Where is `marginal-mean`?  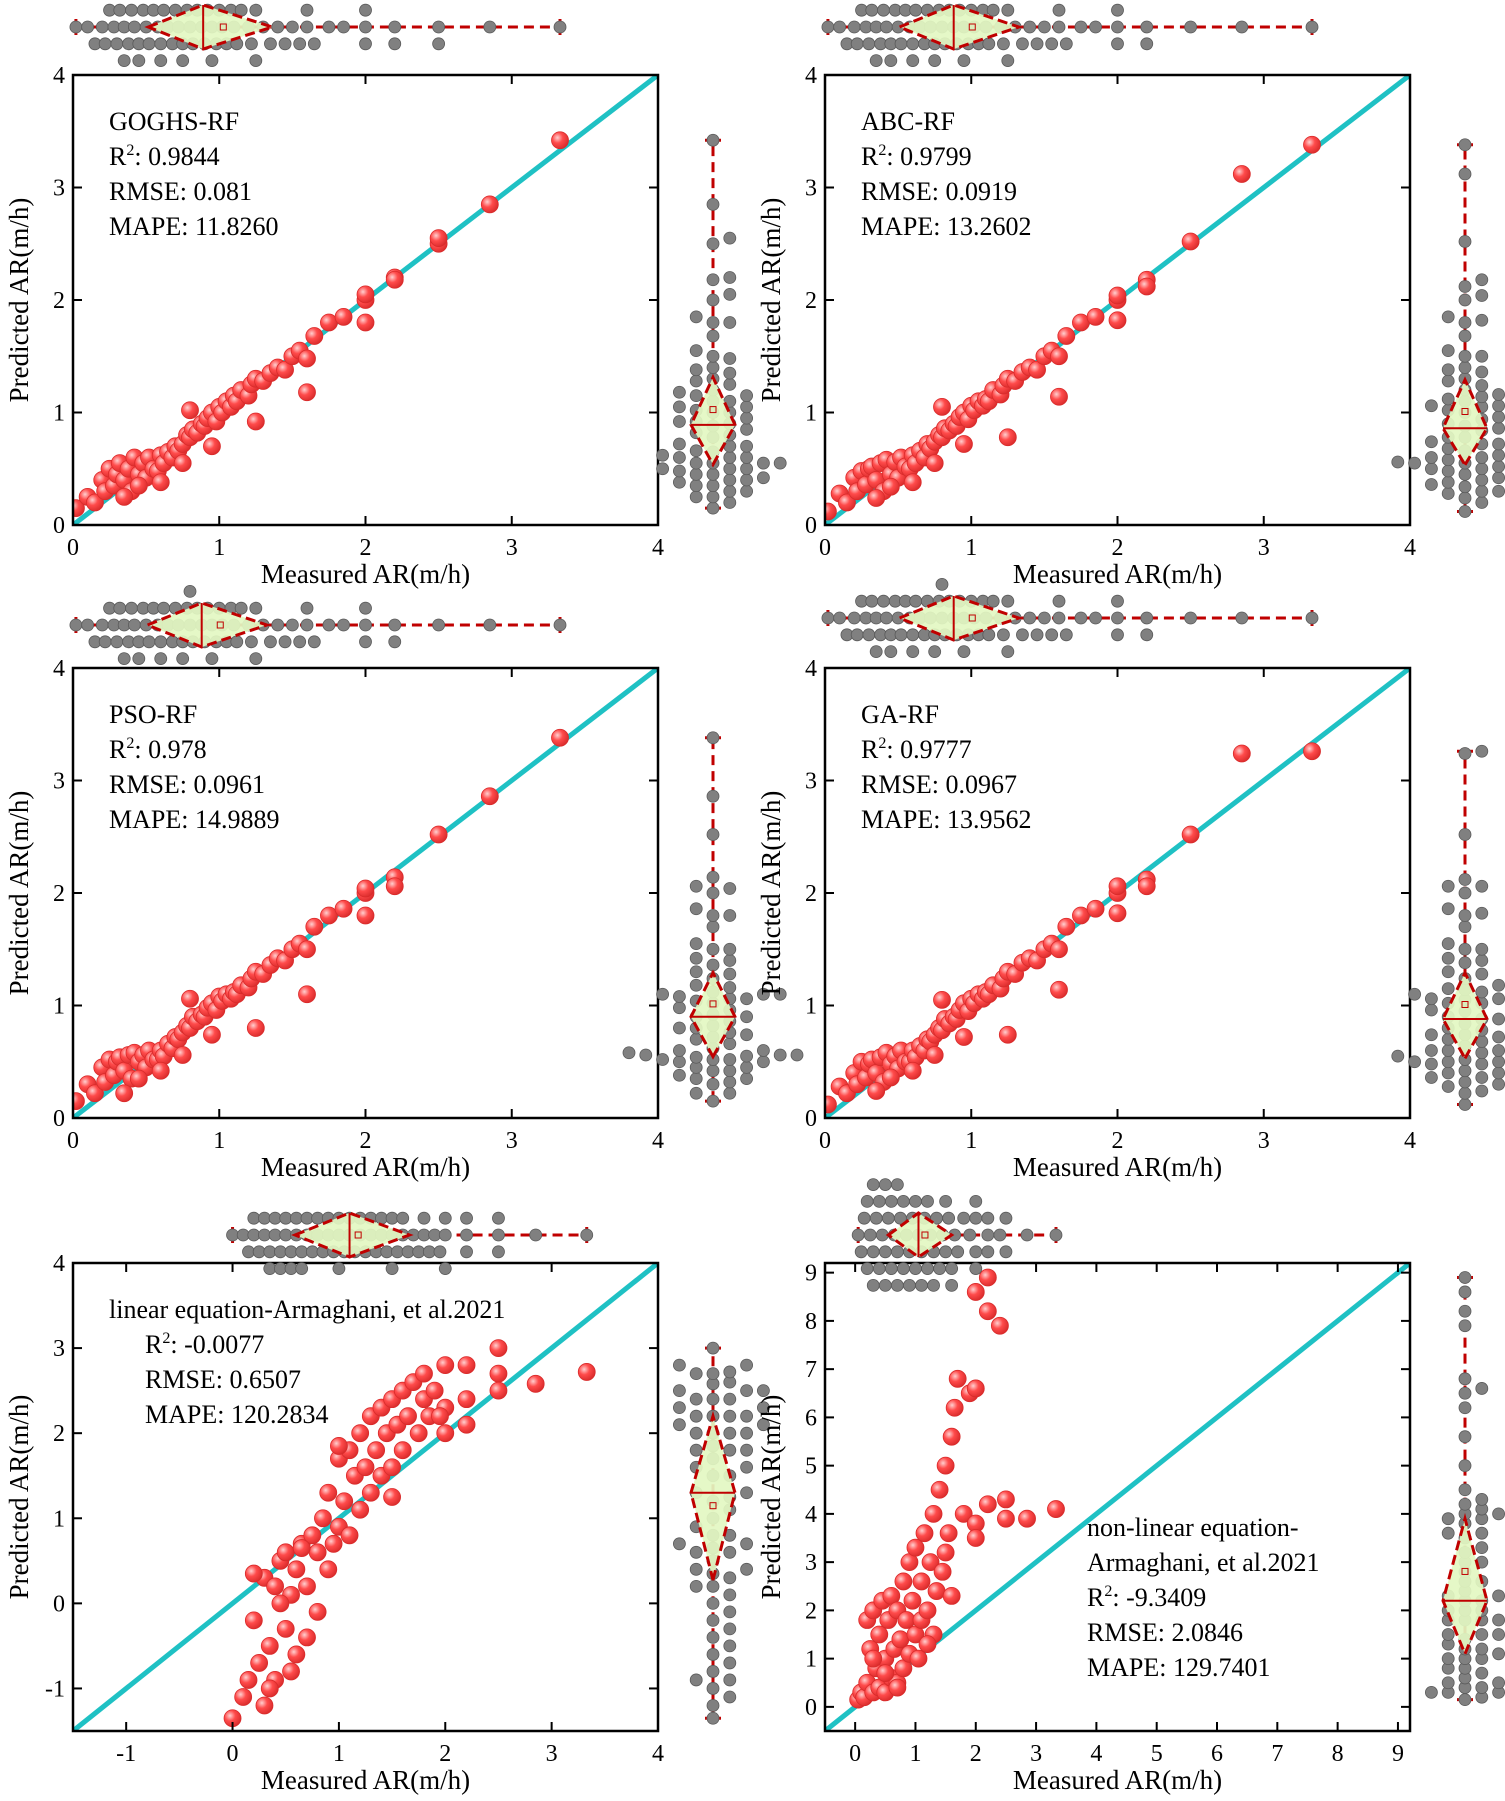 marginal-mean is located at coordinates (713, 1004).